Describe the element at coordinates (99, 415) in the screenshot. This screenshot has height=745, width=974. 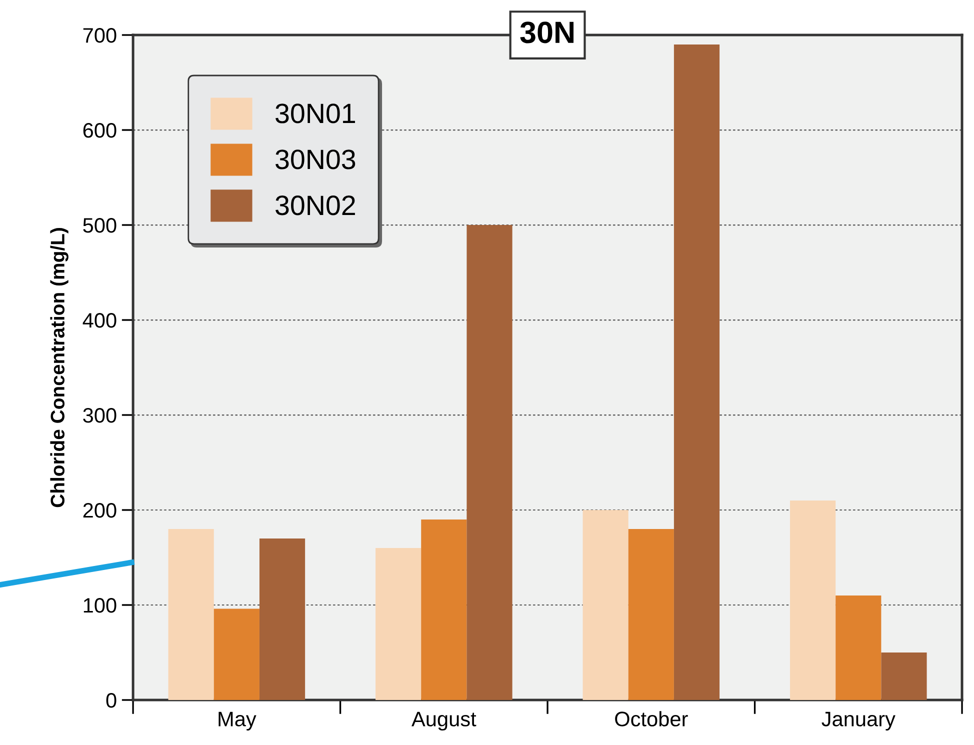
I see `y-tick-label: 300` at that location.